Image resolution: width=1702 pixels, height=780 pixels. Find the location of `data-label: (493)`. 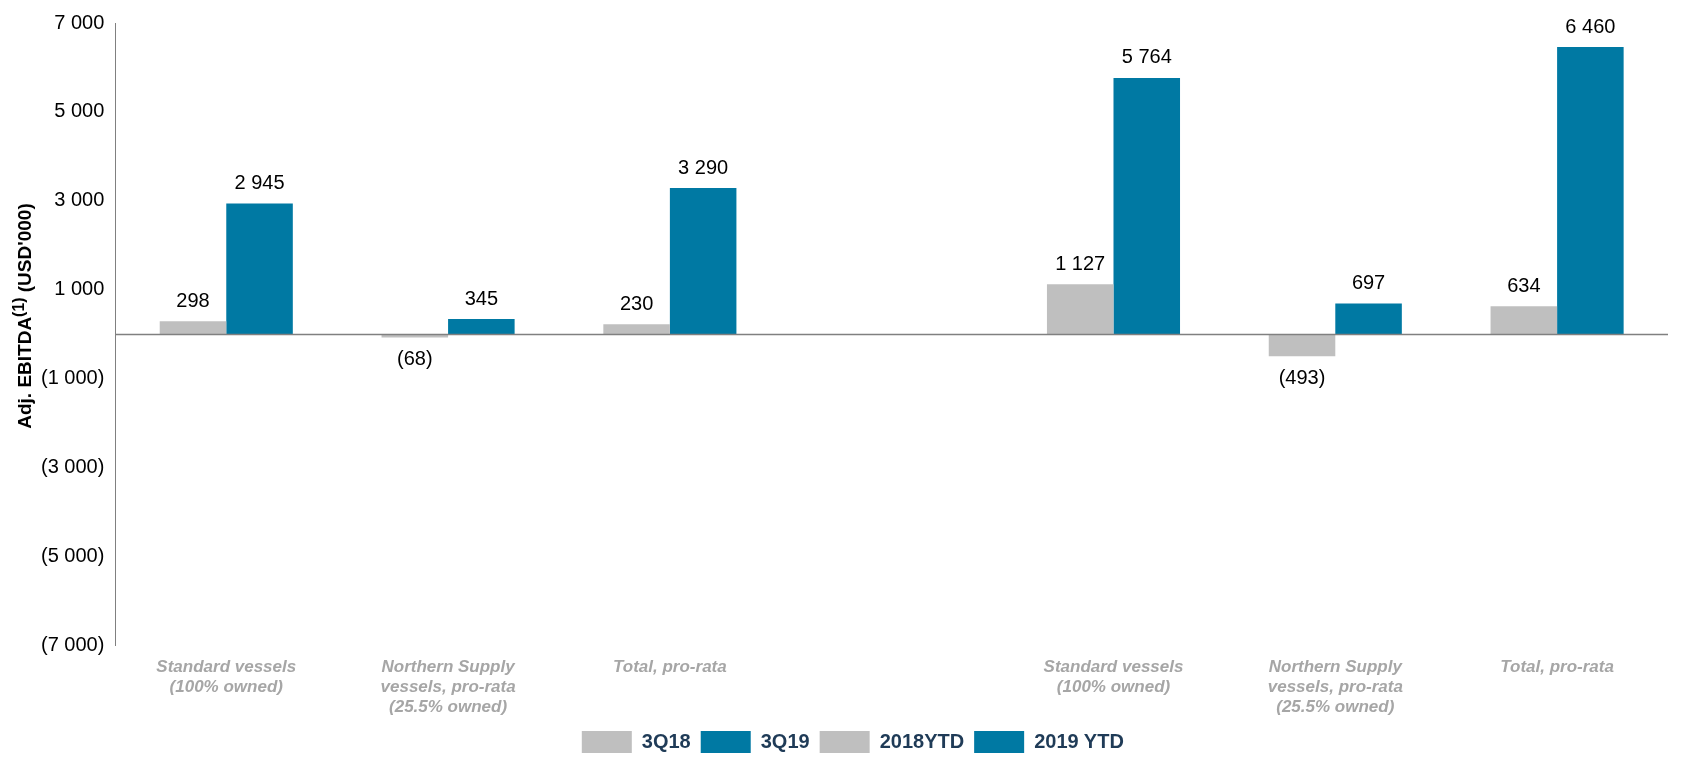

data-label: (493) is located at coordinates (1302, 376).